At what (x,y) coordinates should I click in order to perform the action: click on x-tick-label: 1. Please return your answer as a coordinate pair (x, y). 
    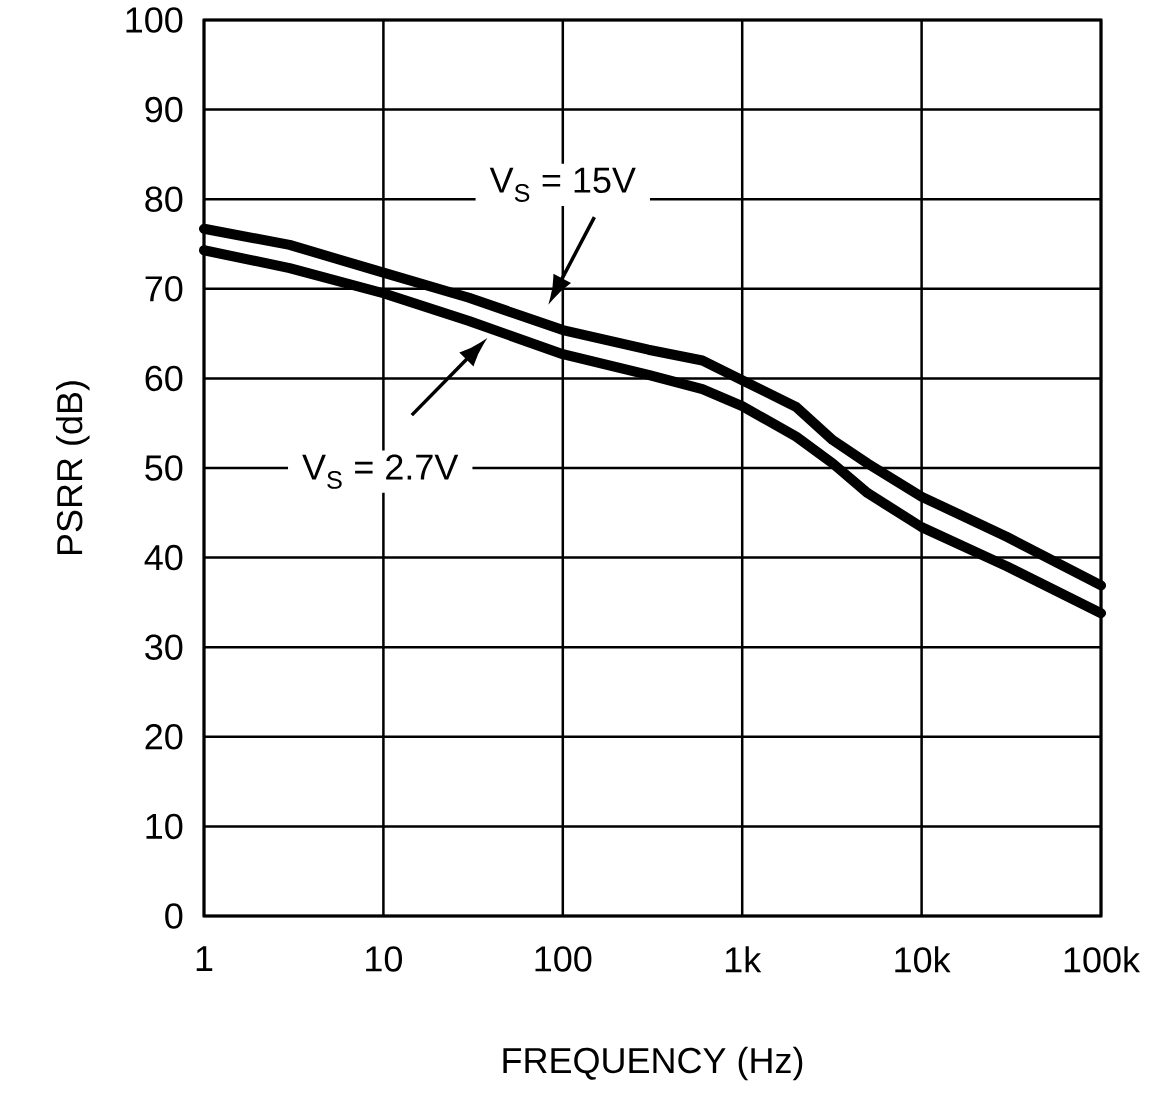
    Looking at the image, I should click on (204, 958).